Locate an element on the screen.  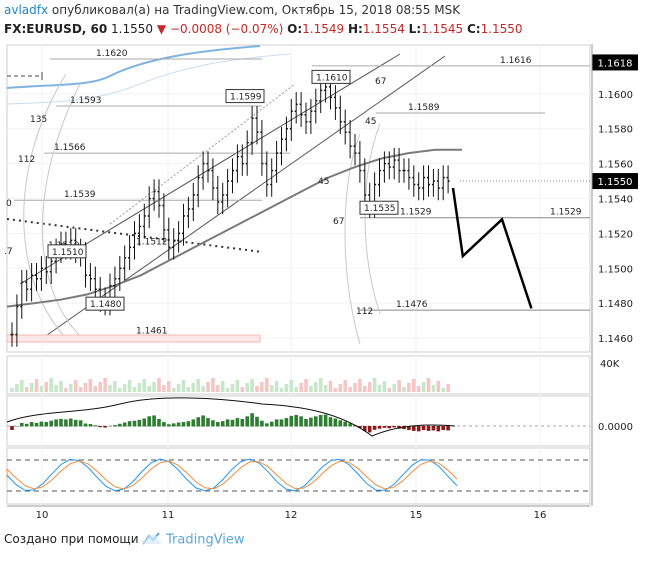
level-label: 1.1616 is located at coordinates (516, 61).